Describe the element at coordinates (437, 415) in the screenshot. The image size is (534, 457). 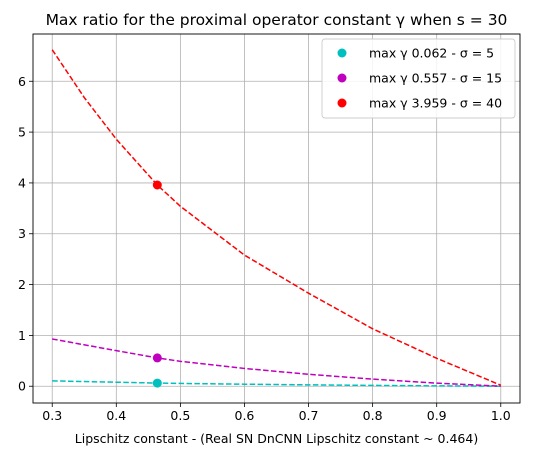
I see `x-tick-label: 0.9` at that location.